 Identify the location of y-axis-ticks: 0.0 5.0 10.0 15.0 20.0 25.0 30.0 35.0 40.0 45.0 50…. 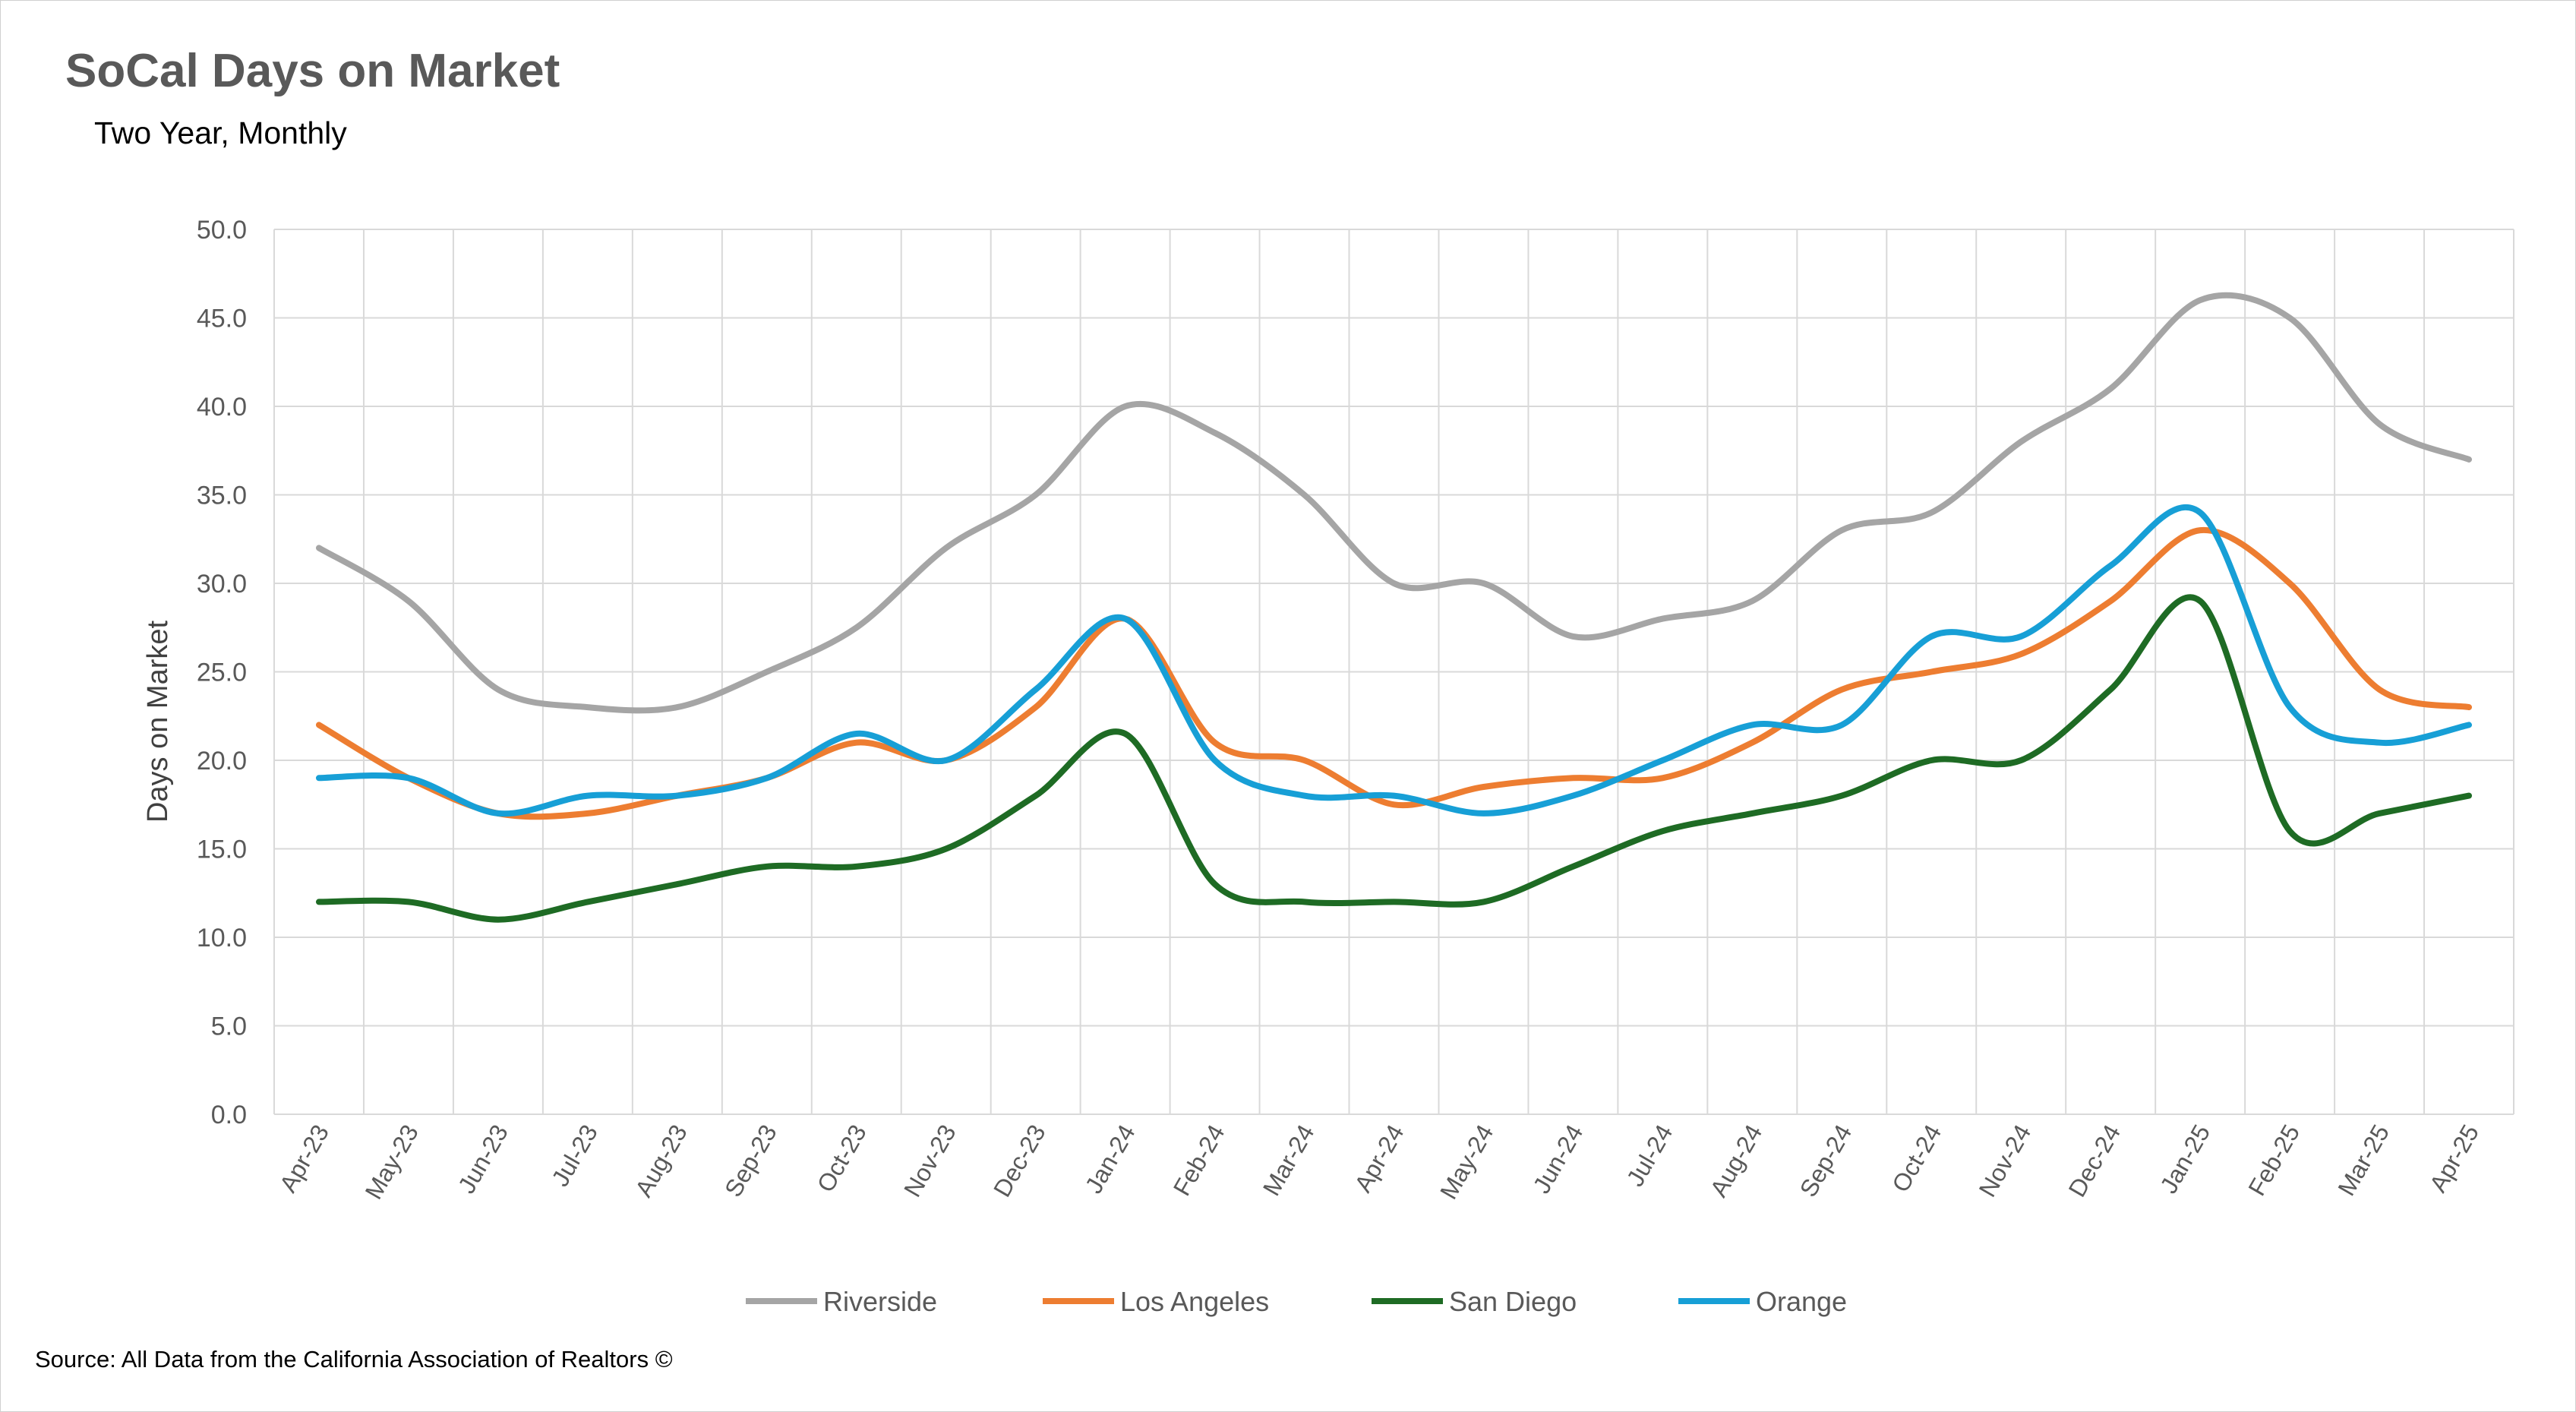
(222, 672).